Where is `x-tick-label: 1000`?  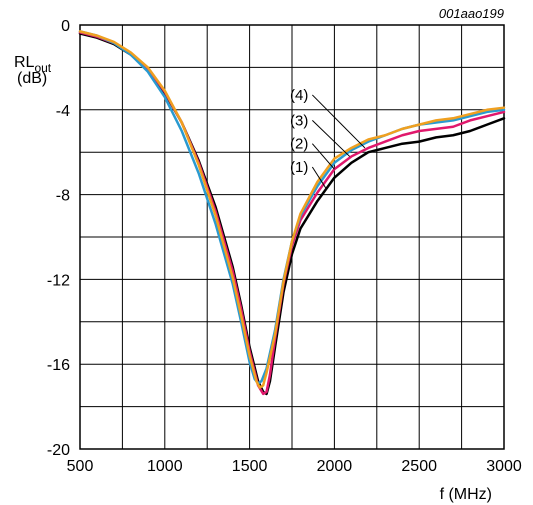 x-tick-label: 1000 is located at coordinates (165, 466).